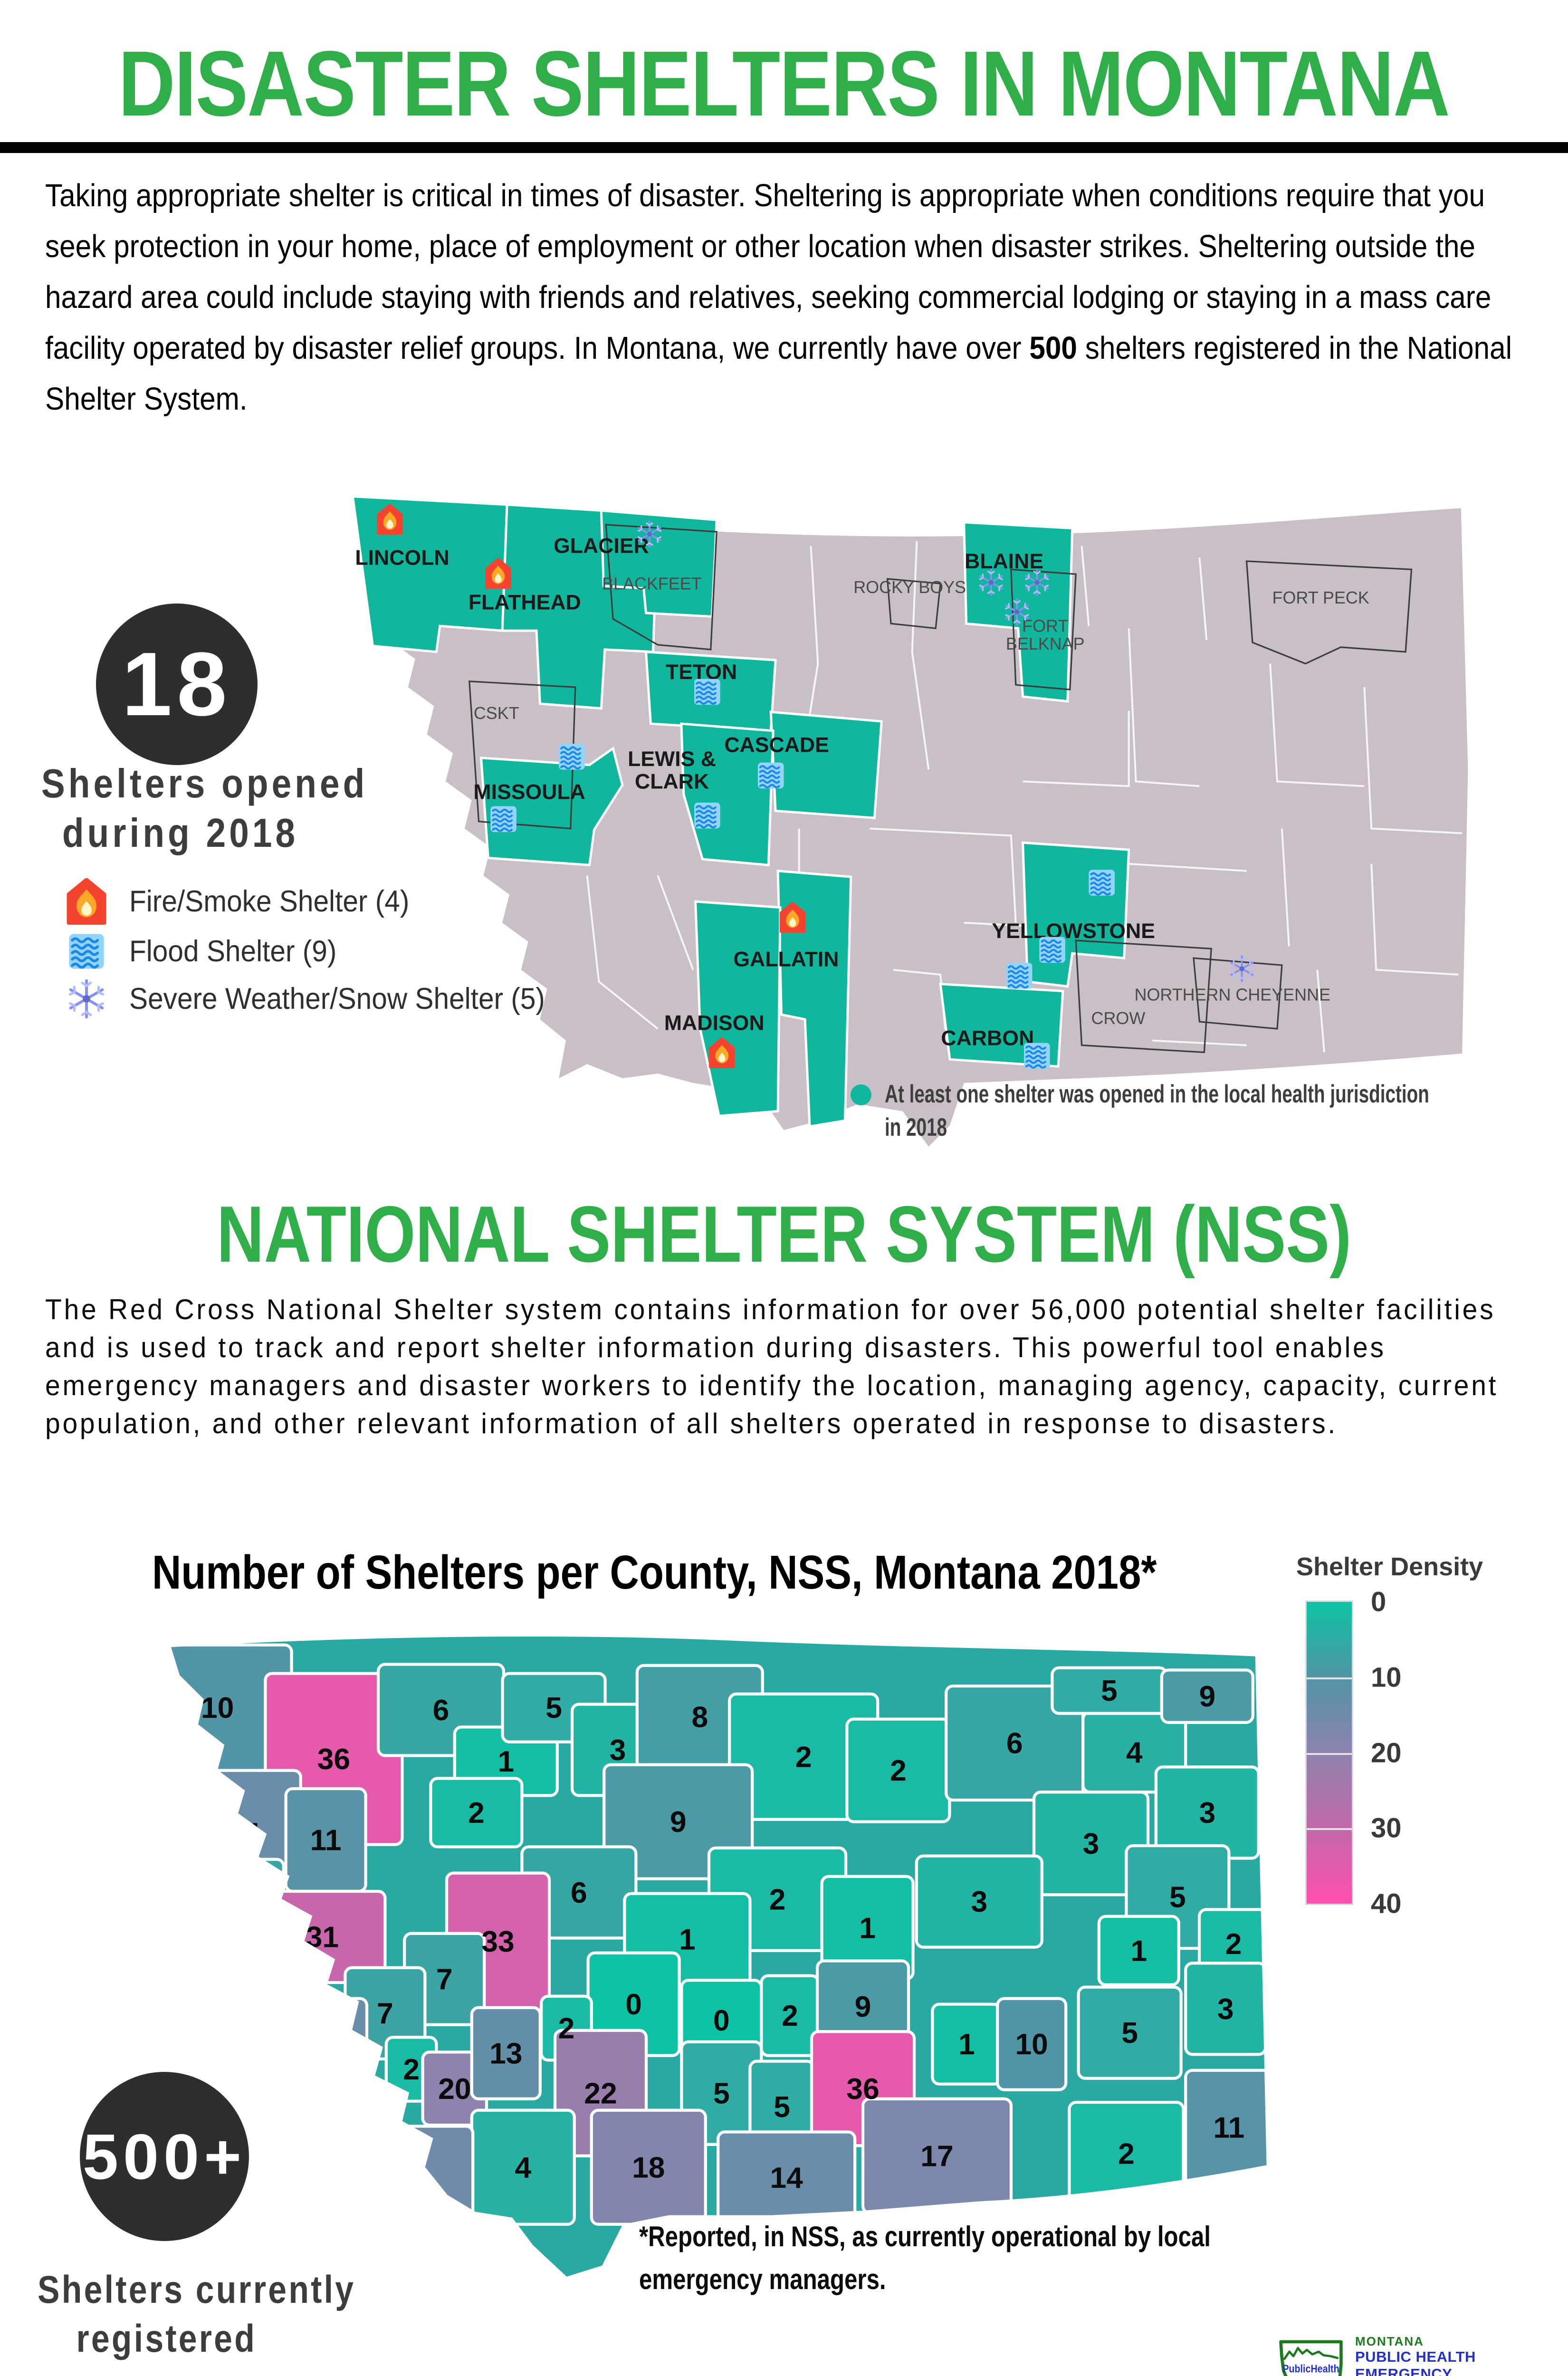 The image size is (1568, 2376). Describe the element at coordinates (1389, 1566) in the screenshot. I see `density-legend-title: Shelter Density` at that location.